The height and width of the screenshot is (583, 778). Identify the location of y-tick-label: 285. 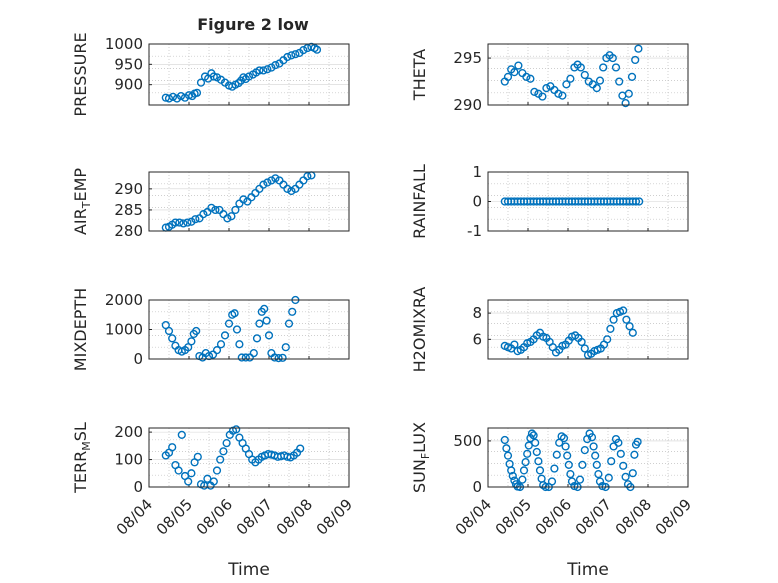
(128, 210).